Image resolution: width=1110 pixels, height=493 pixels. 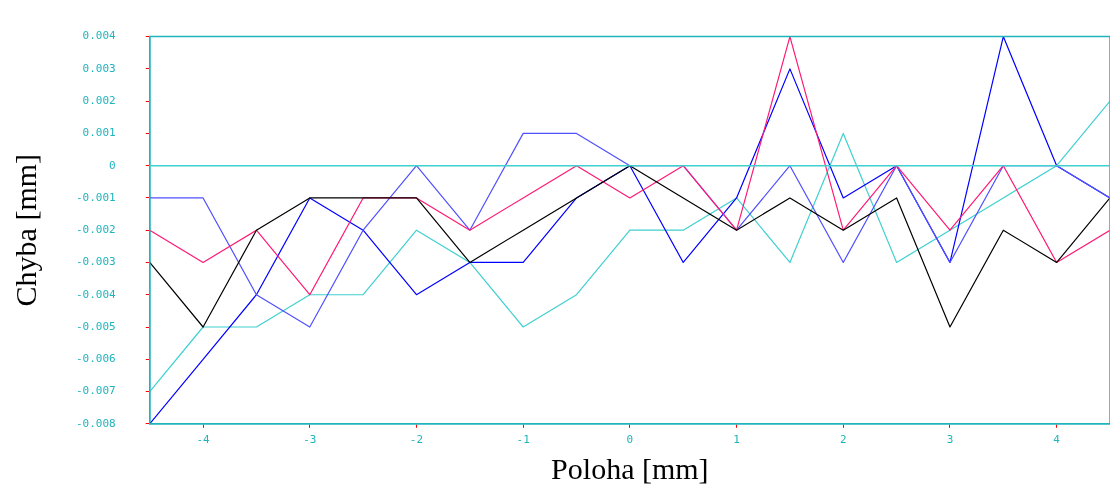 I want to click on y-tick-label: 0.004, so click(x=99, y=36).